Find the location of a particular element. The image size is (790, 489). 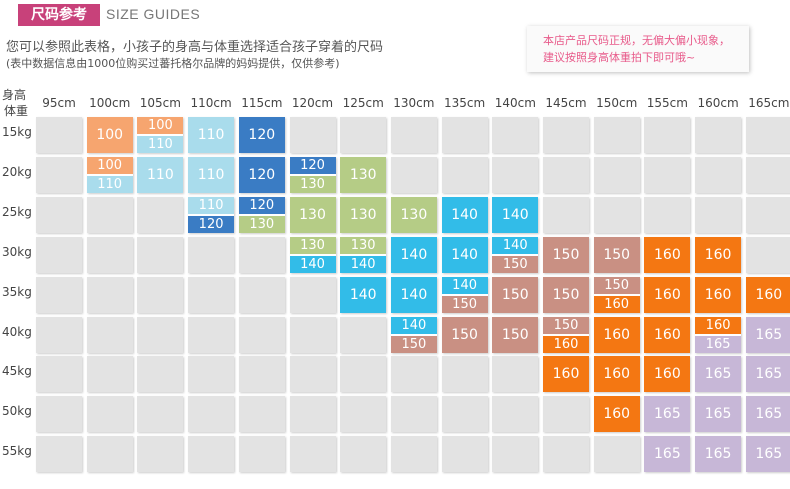

intro-note: (表中数据信息由1000位购买过蕃托格尔品牌的妈妈提供，仅供参考) is located at coordinates (173, 63).